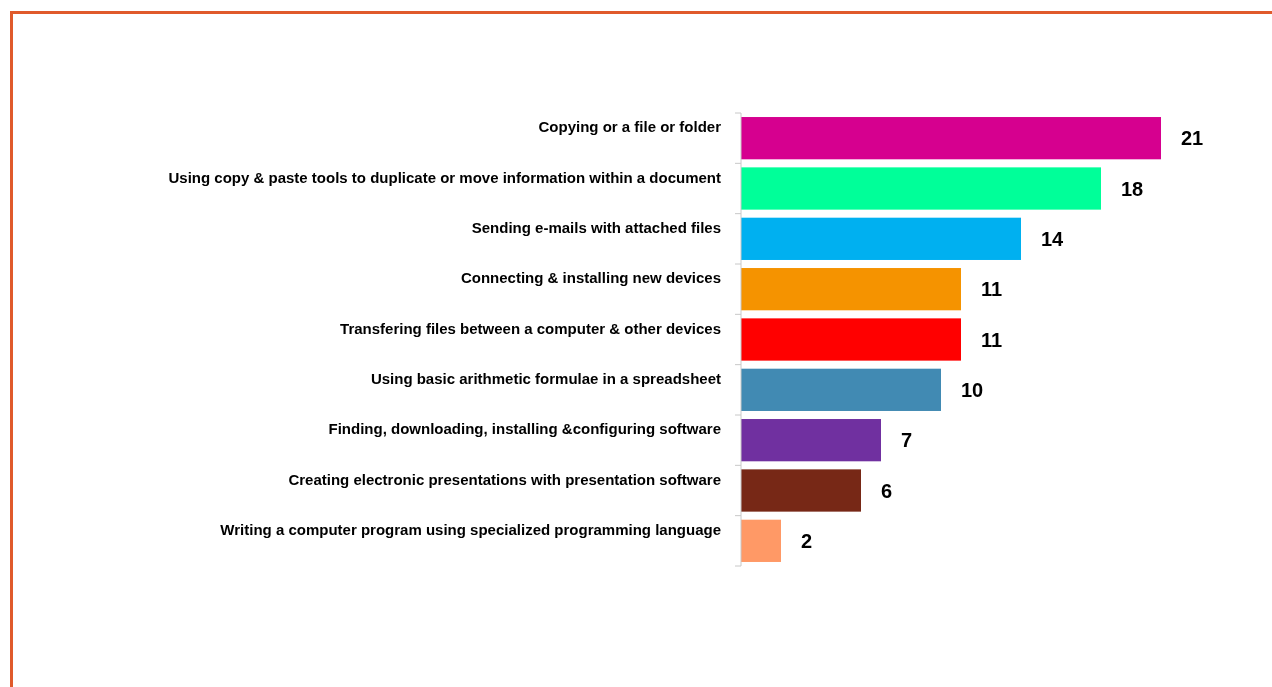 This screenshot has width=1272, height=687. I want to click on y-tick-label: Writing a computer program using specialized programming language, so click(470, 529).